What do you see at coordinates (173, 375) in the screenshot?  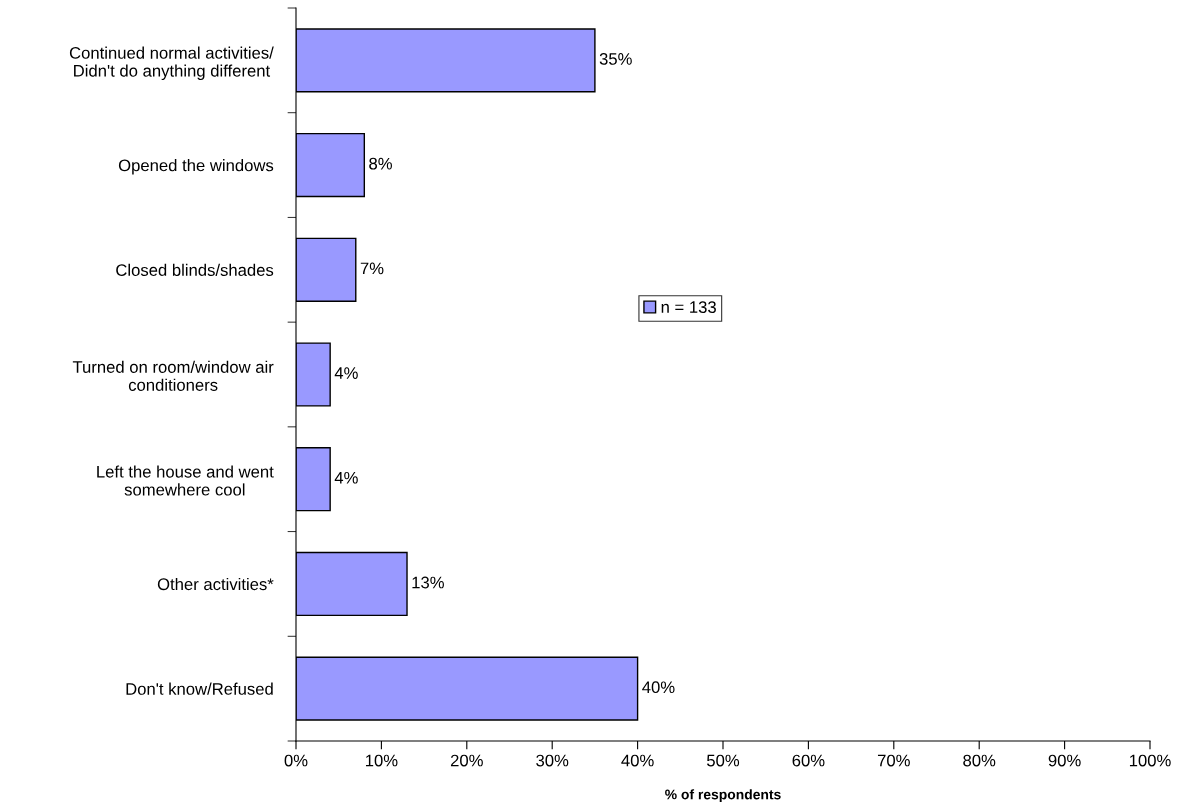 I see `y-tick-label: Turned on room/window air conditioners` at bounding box center [173, 375].